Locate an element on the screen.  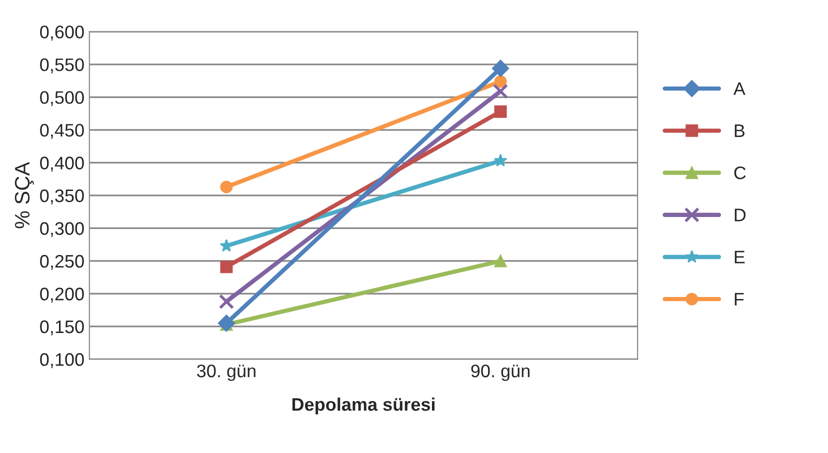
y-tick-label: 0,400 is located at coordinates (62, 164).